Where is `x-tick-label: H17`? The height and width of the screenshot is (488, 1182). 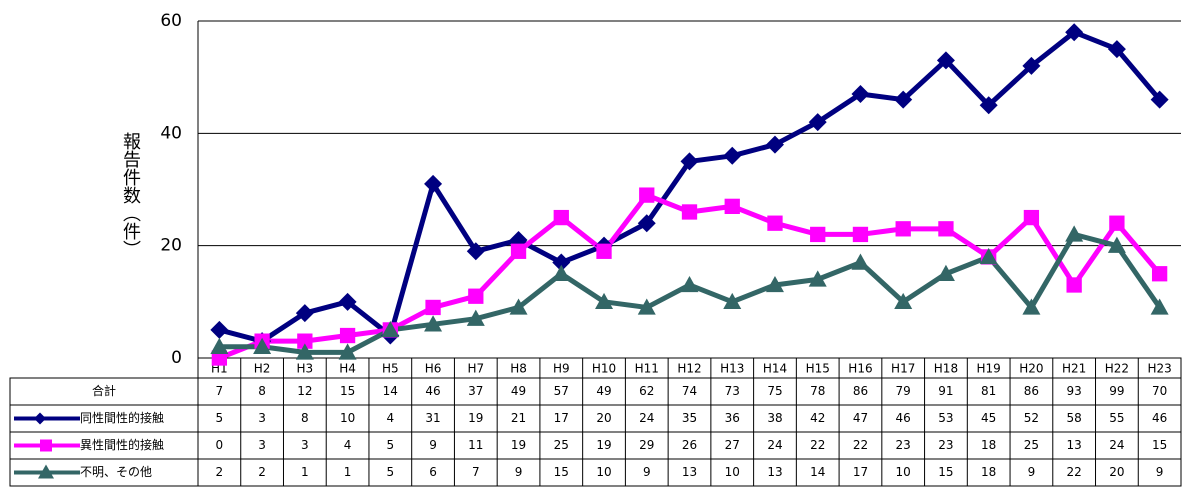 x-tick-label: H17 is located at coordinates (903, 369).